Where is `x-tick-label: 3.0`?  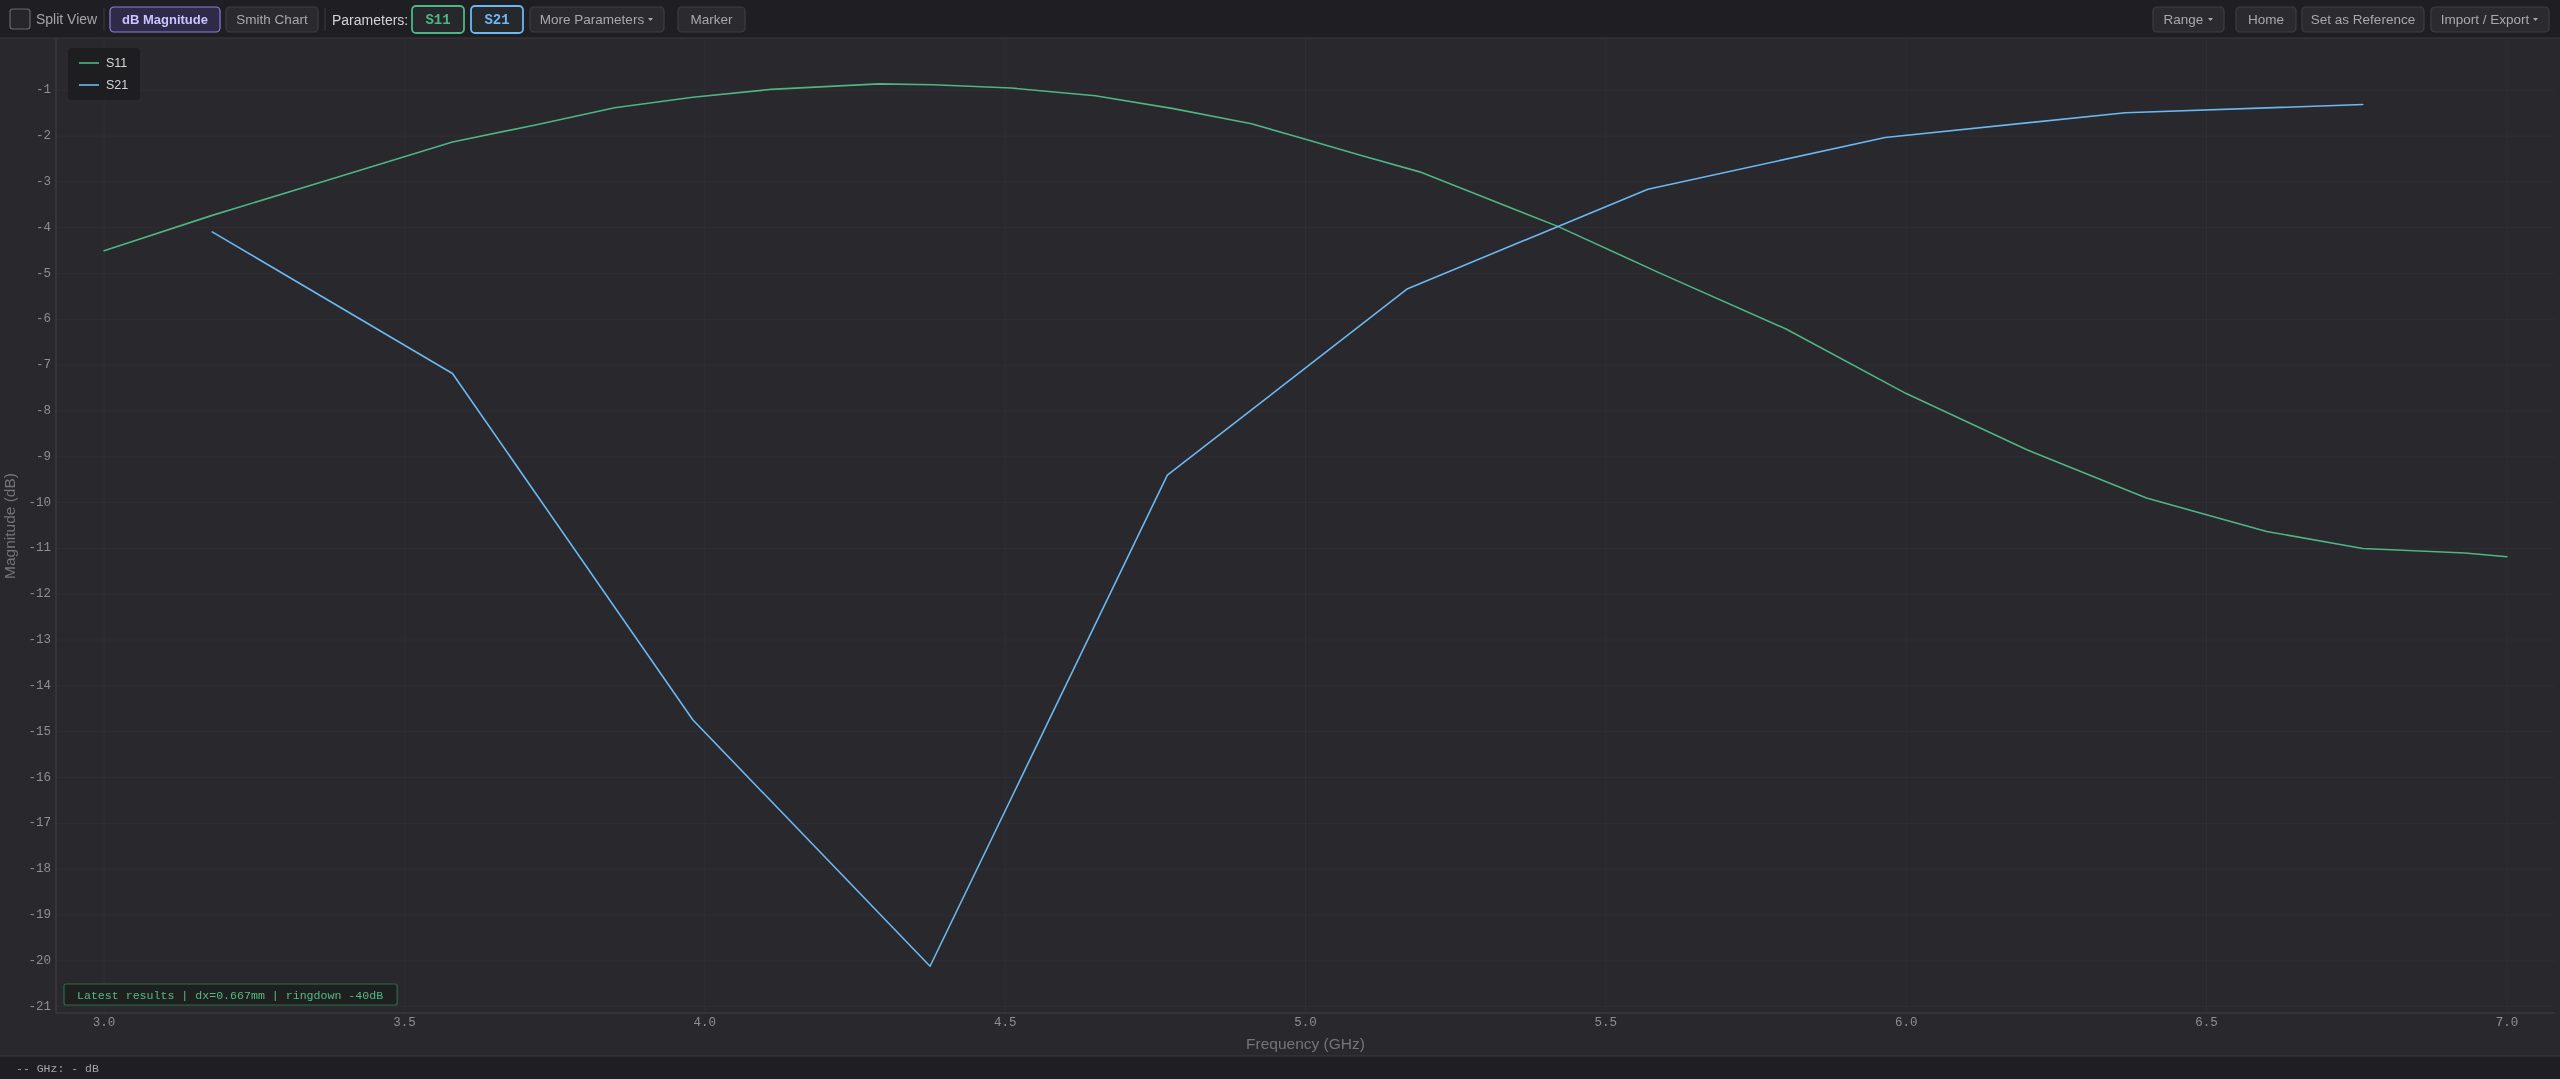 x-tick-label: 3.0 is located at coordinates (104, 1023).